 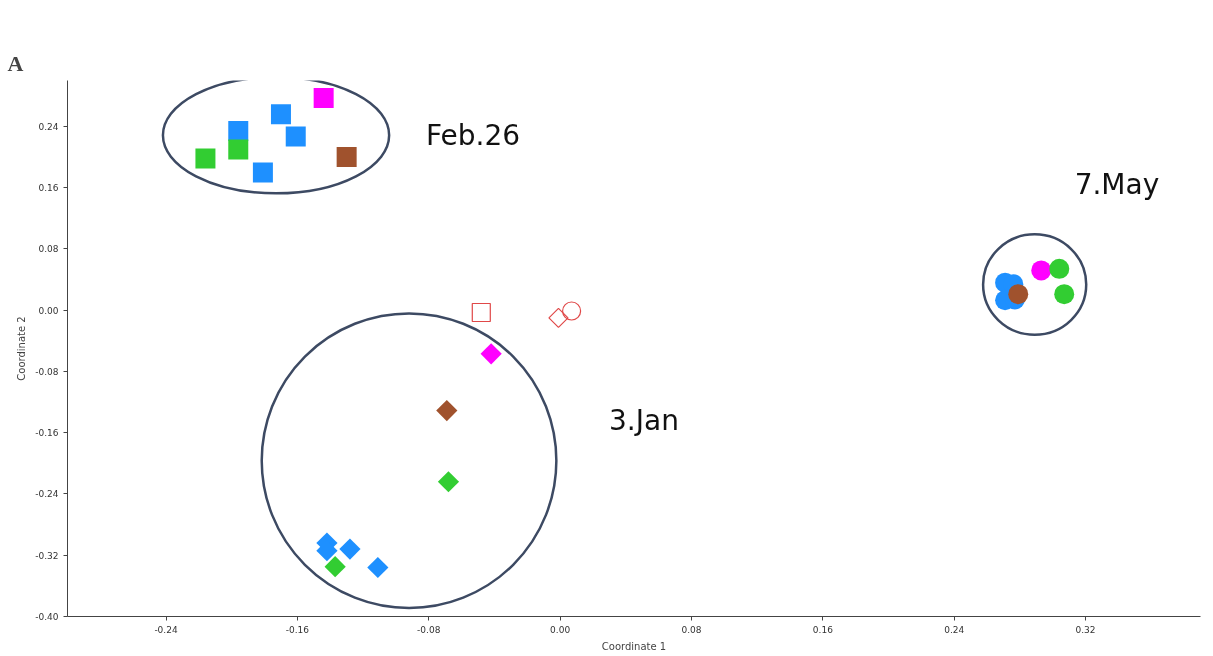 I want to click on y-axis-title: Coordinate 2, so click(x=22, y=348).